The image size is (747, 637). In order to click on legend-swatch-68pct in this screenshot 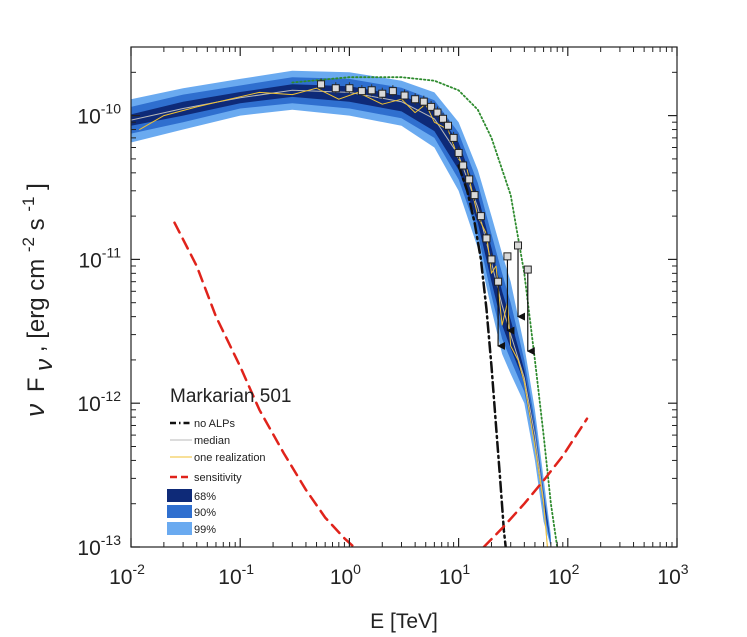, I will do `click(179, 495)`.